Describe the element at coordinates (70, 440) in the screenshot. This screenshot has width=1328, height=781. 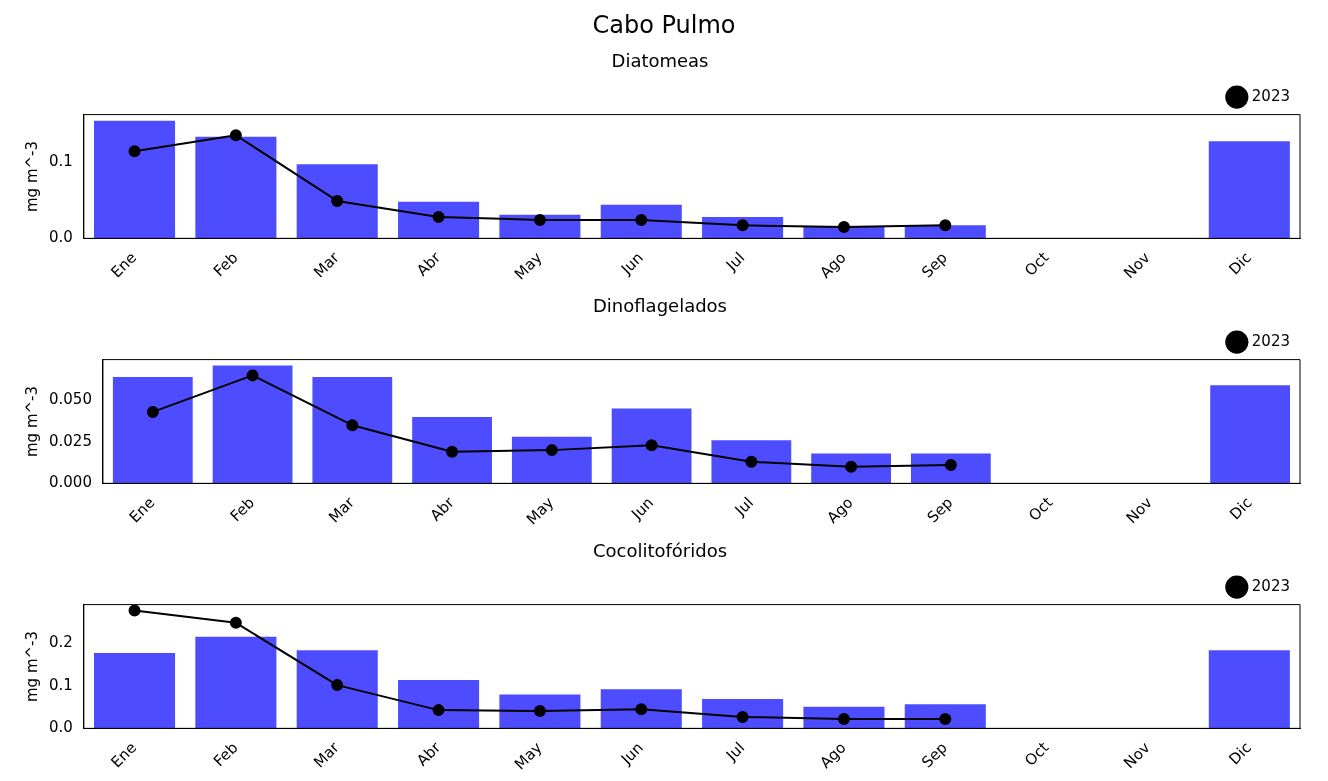
I see `y-tick-label: 0.025` at that location.